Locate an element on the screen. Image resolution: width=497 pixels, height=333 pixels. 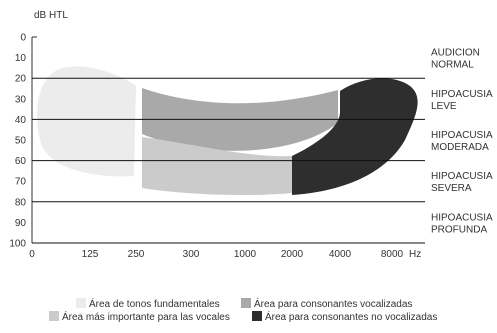
y-tick-label: 10 is located at coordinates (21, 58).